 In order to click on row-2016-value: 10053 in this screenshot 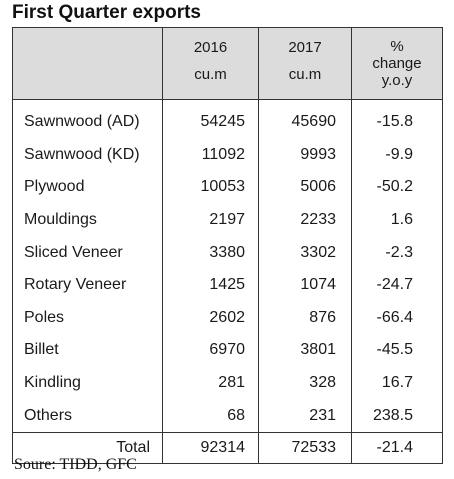, I will do `click(210, 187)`.